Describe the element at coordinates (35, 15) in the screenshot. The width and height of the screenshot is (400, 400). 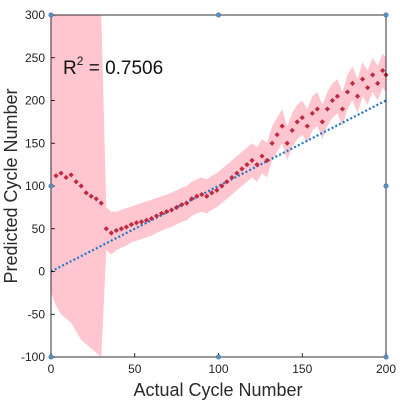
I see `y-tick-label: 300` at that location.